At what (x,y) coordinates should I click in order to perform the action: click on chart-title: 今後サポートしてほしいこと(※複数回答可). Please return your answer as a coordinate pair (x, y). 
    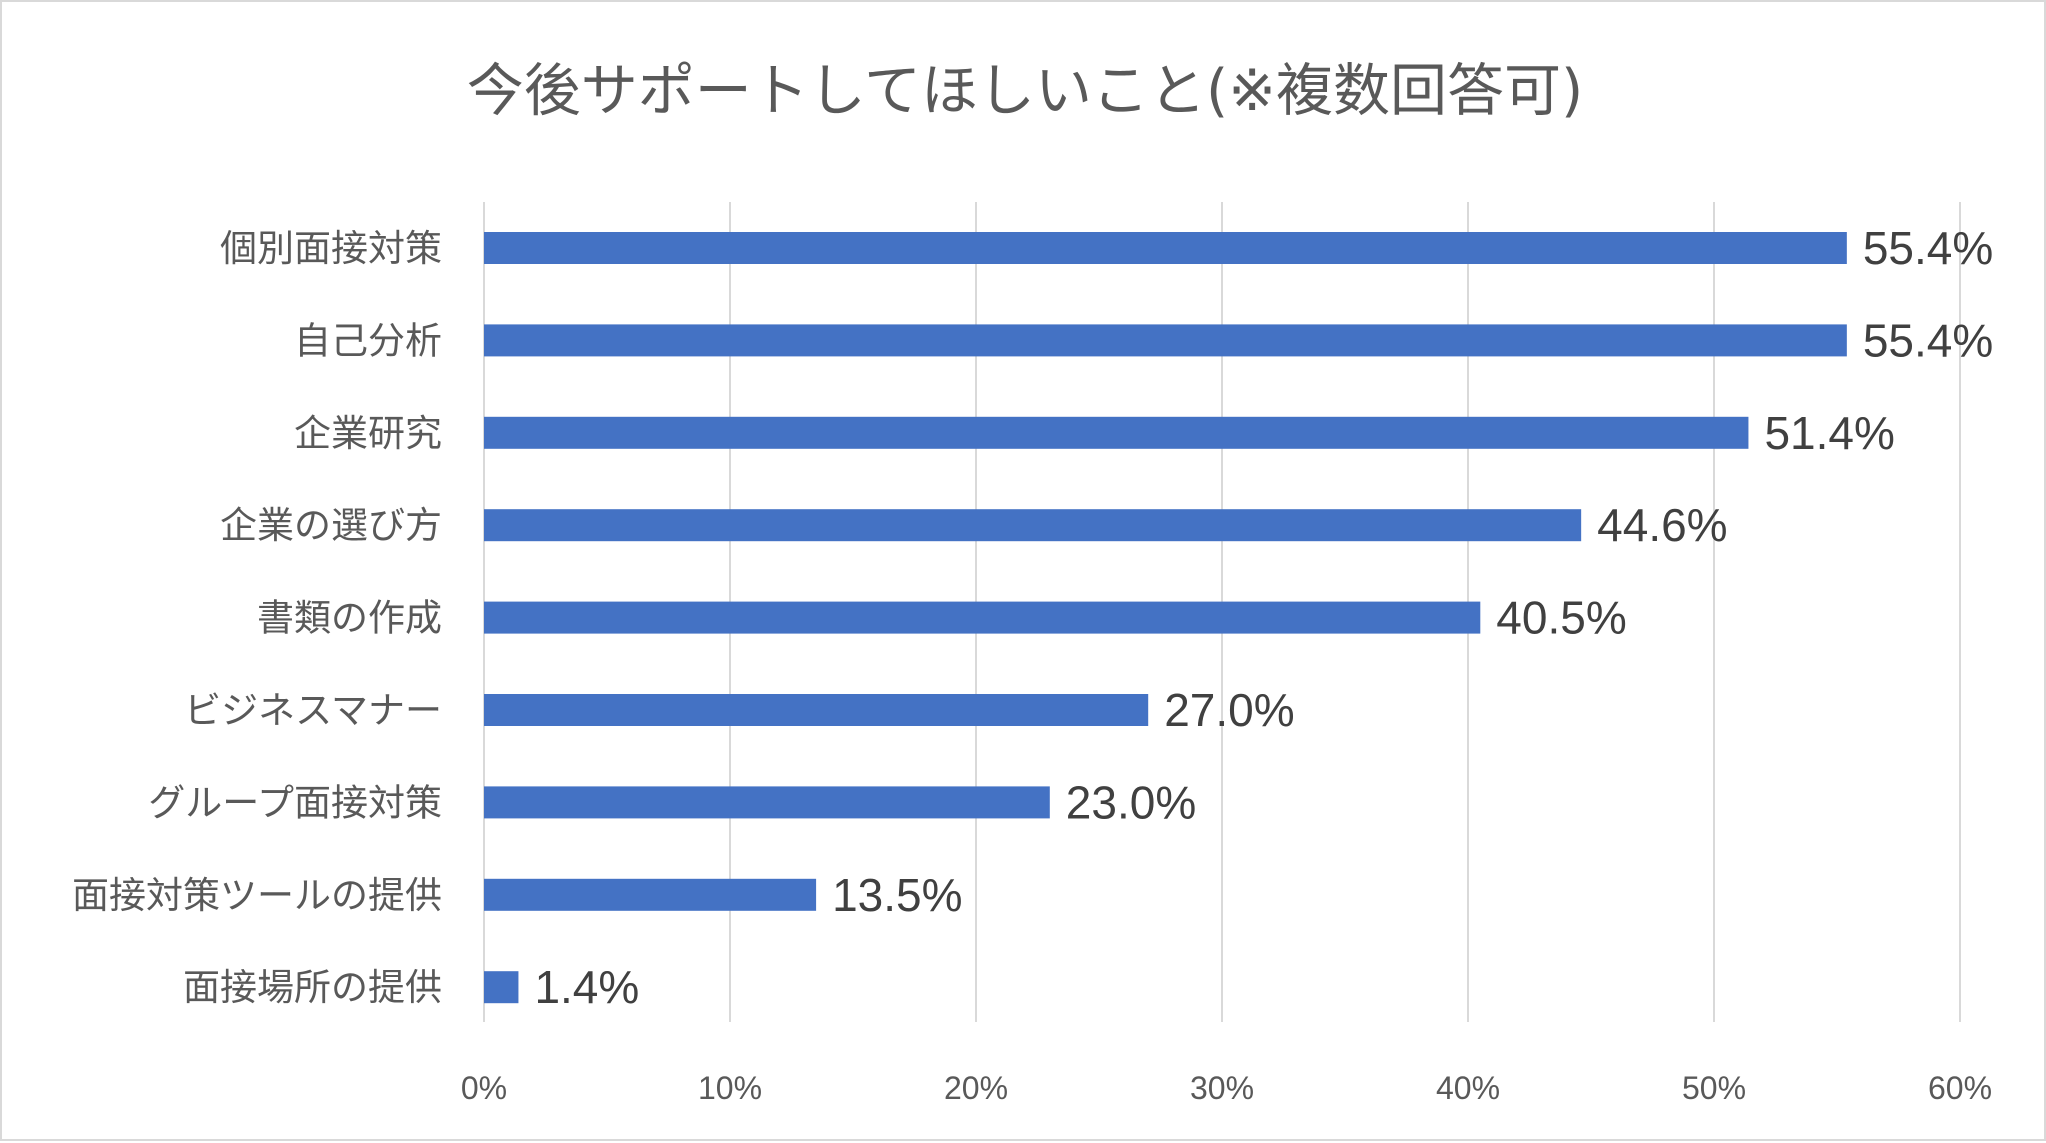
    Looking at the image, I should click on (1025, 91).